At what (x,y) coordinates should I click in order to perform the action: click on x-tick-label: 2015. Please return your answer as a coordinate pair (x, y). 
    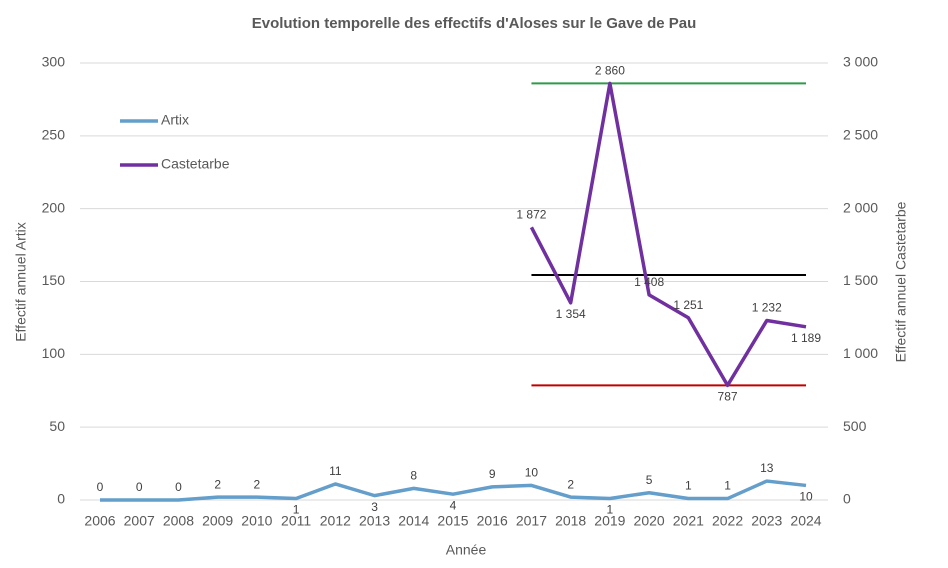
    Looking at the image, I should click on (452, 521).